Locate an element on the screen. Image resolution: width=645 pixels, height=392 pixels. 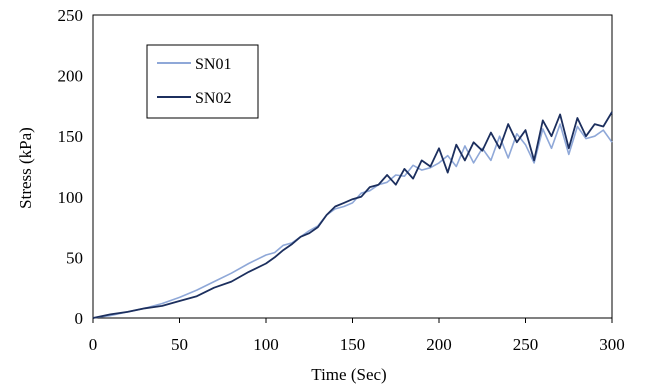
x-tick-label: 150 is located at coordinates (353, 344).